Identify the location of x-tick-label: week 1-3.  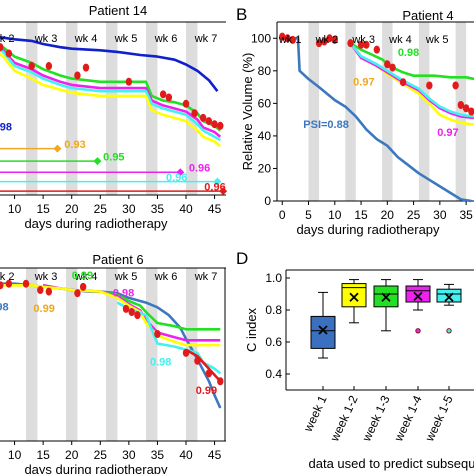
(376, 418).